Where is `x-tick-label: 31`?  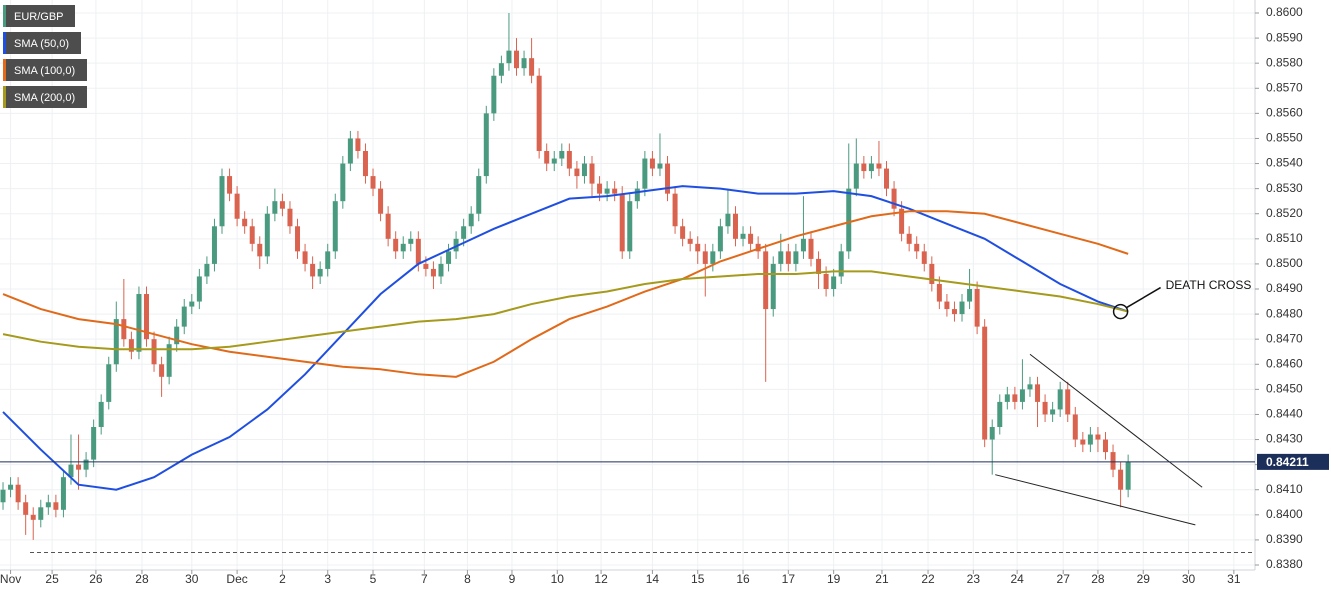
x-tick-label: 31 is located at coordinates (1234, 579).